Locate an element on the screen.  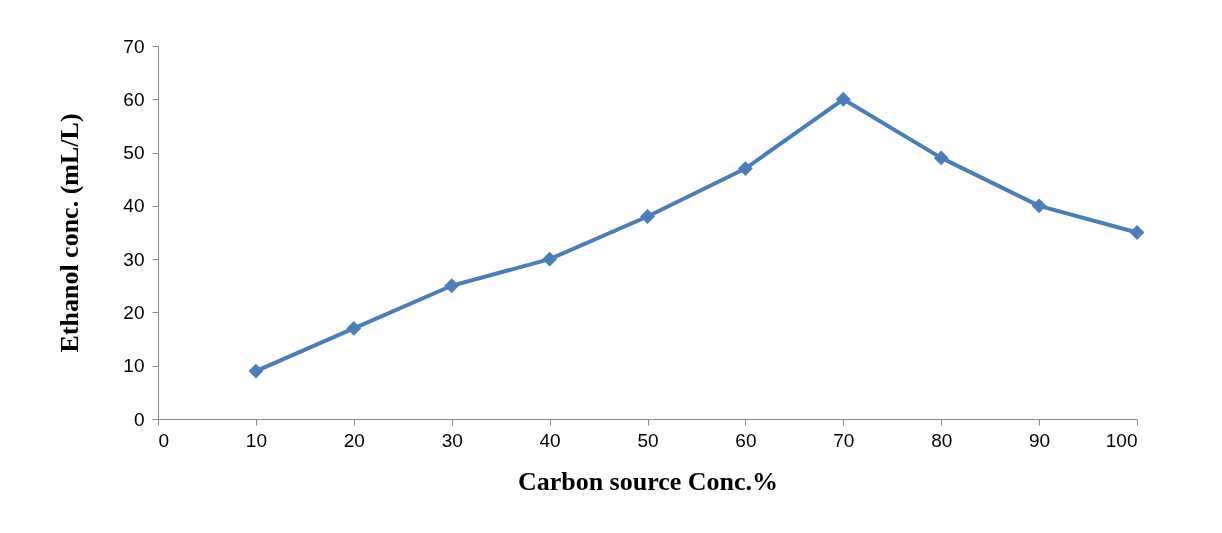
y-tick-label: 30 is located at coordinates (134, 259).